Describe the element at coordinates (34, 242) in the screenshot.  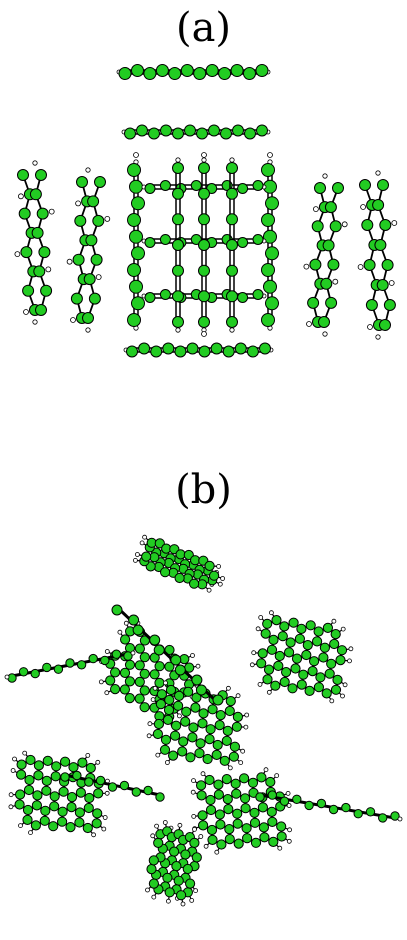
I see `side-molecule-stack` at that location.